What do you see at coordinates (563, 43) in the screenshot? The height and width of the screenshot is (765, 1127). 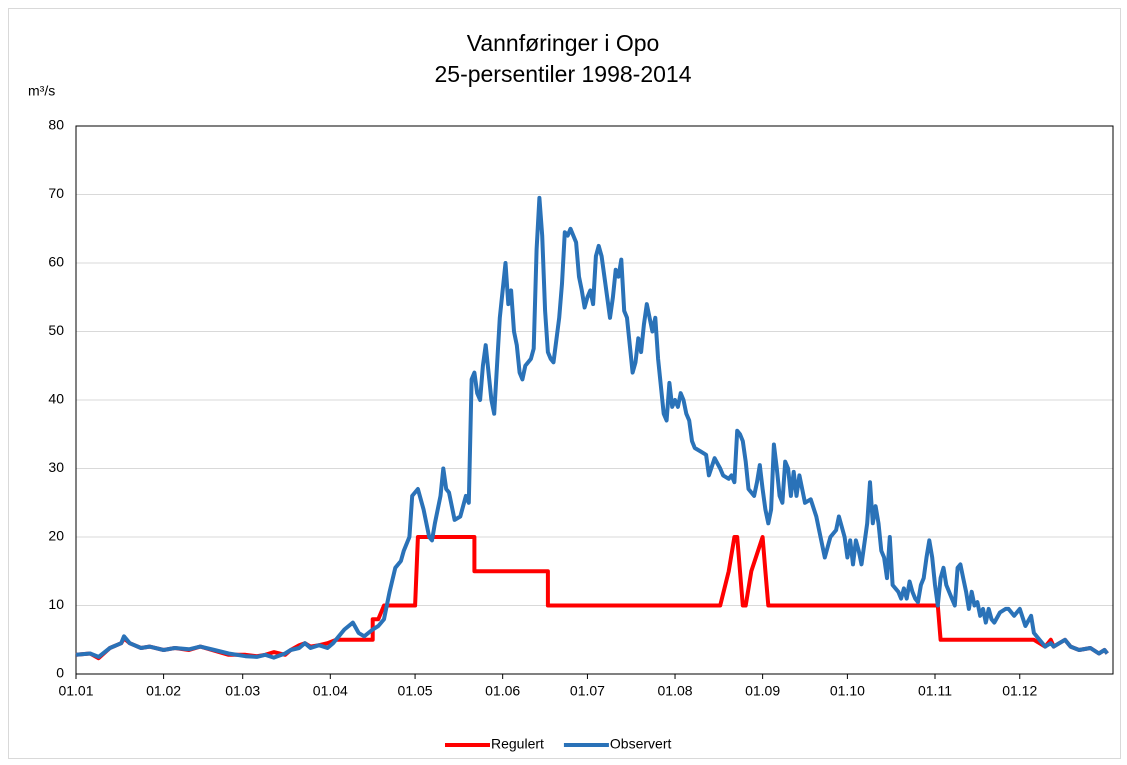 I see `chart-title: Vannføringer i Opo` at bounding box center [563, 43].